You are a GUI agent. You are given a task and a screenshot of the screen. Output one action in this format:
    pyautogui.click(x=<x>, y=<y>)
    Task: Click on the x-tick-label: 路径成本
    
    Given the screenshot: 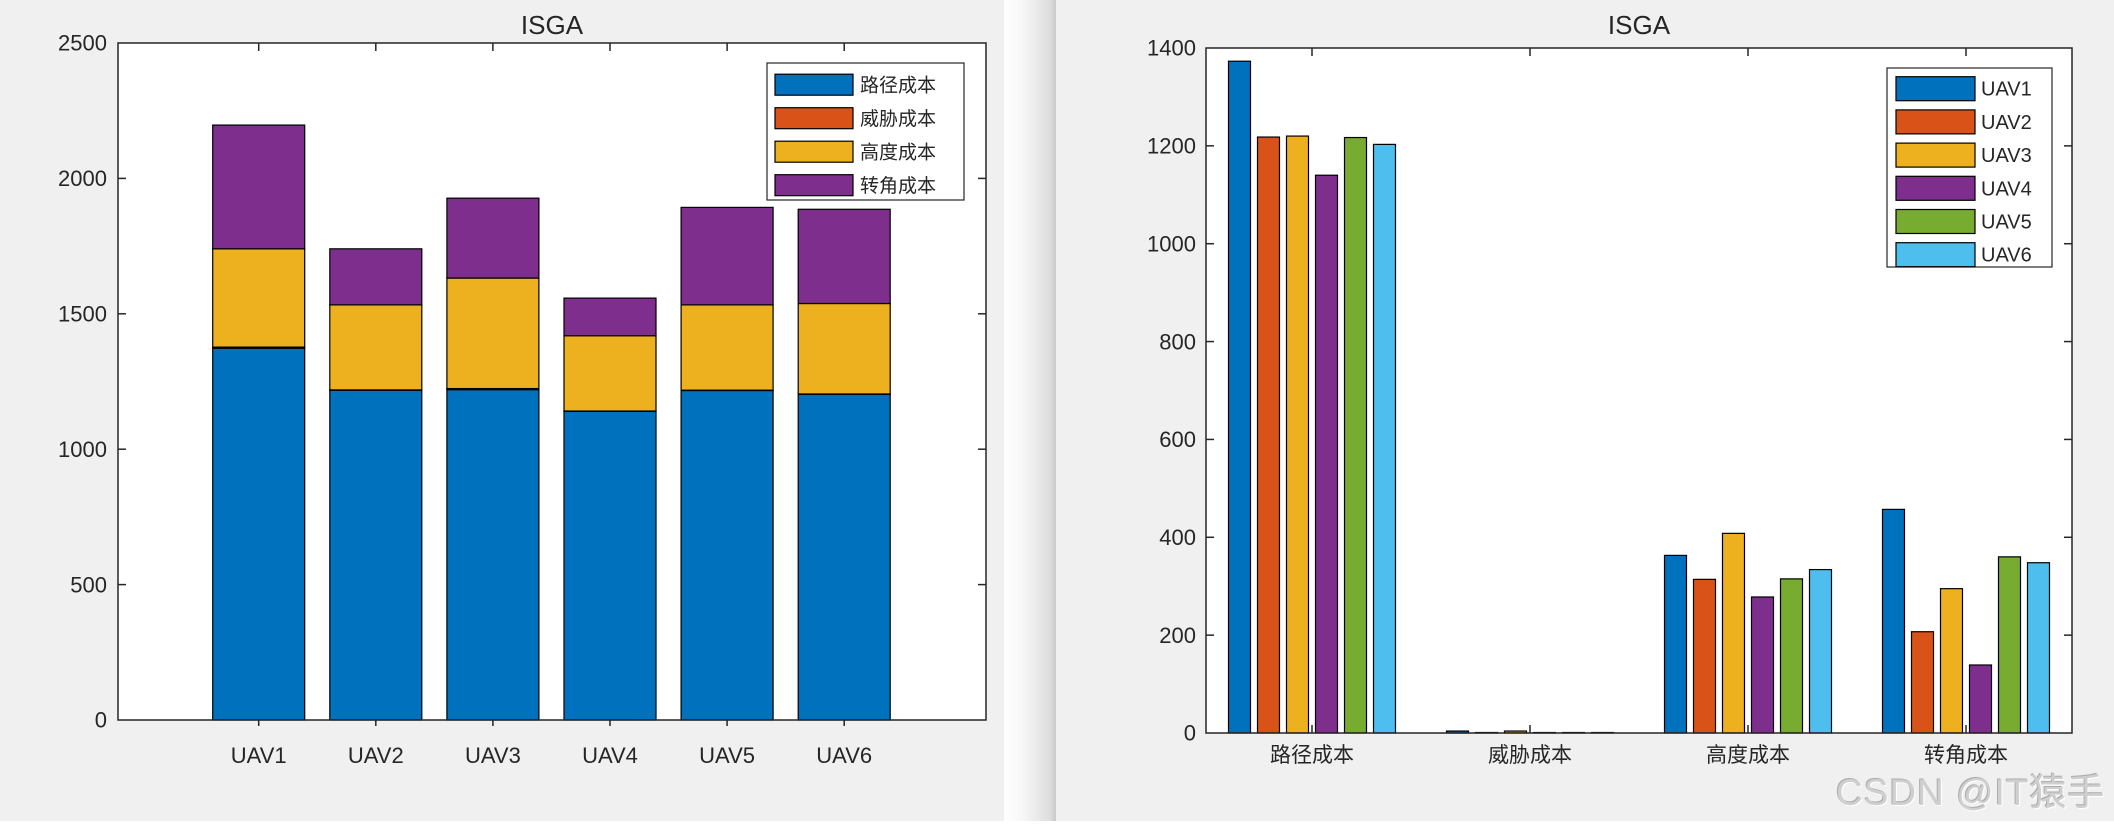 What is the action you would take?
    pyautogui.click(x=1312, y=755)
    